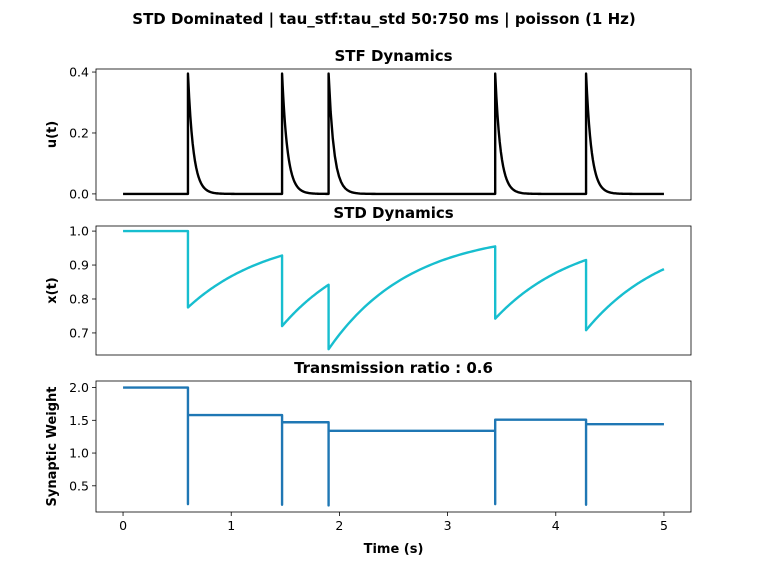 The width and height of the screenshot is (768, 576). Describe the element at coordinates (393, 368) in the screenshot. I see `weight-title: Transmission ratio : 0.6` at that location.